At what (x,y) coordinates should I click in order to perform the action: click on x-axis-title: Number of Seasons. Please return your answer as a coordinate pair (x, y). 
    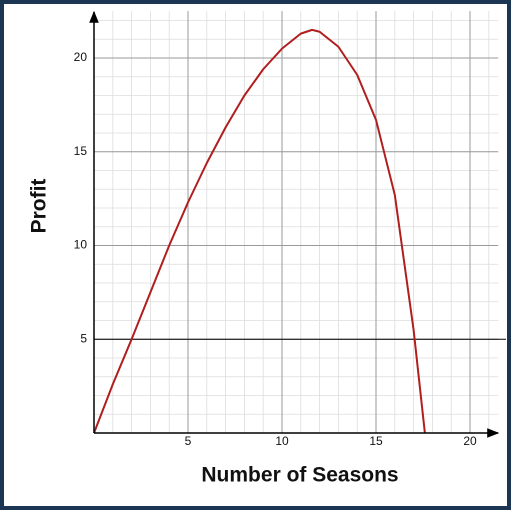
    Looking at the image, I should click on (299, 475).